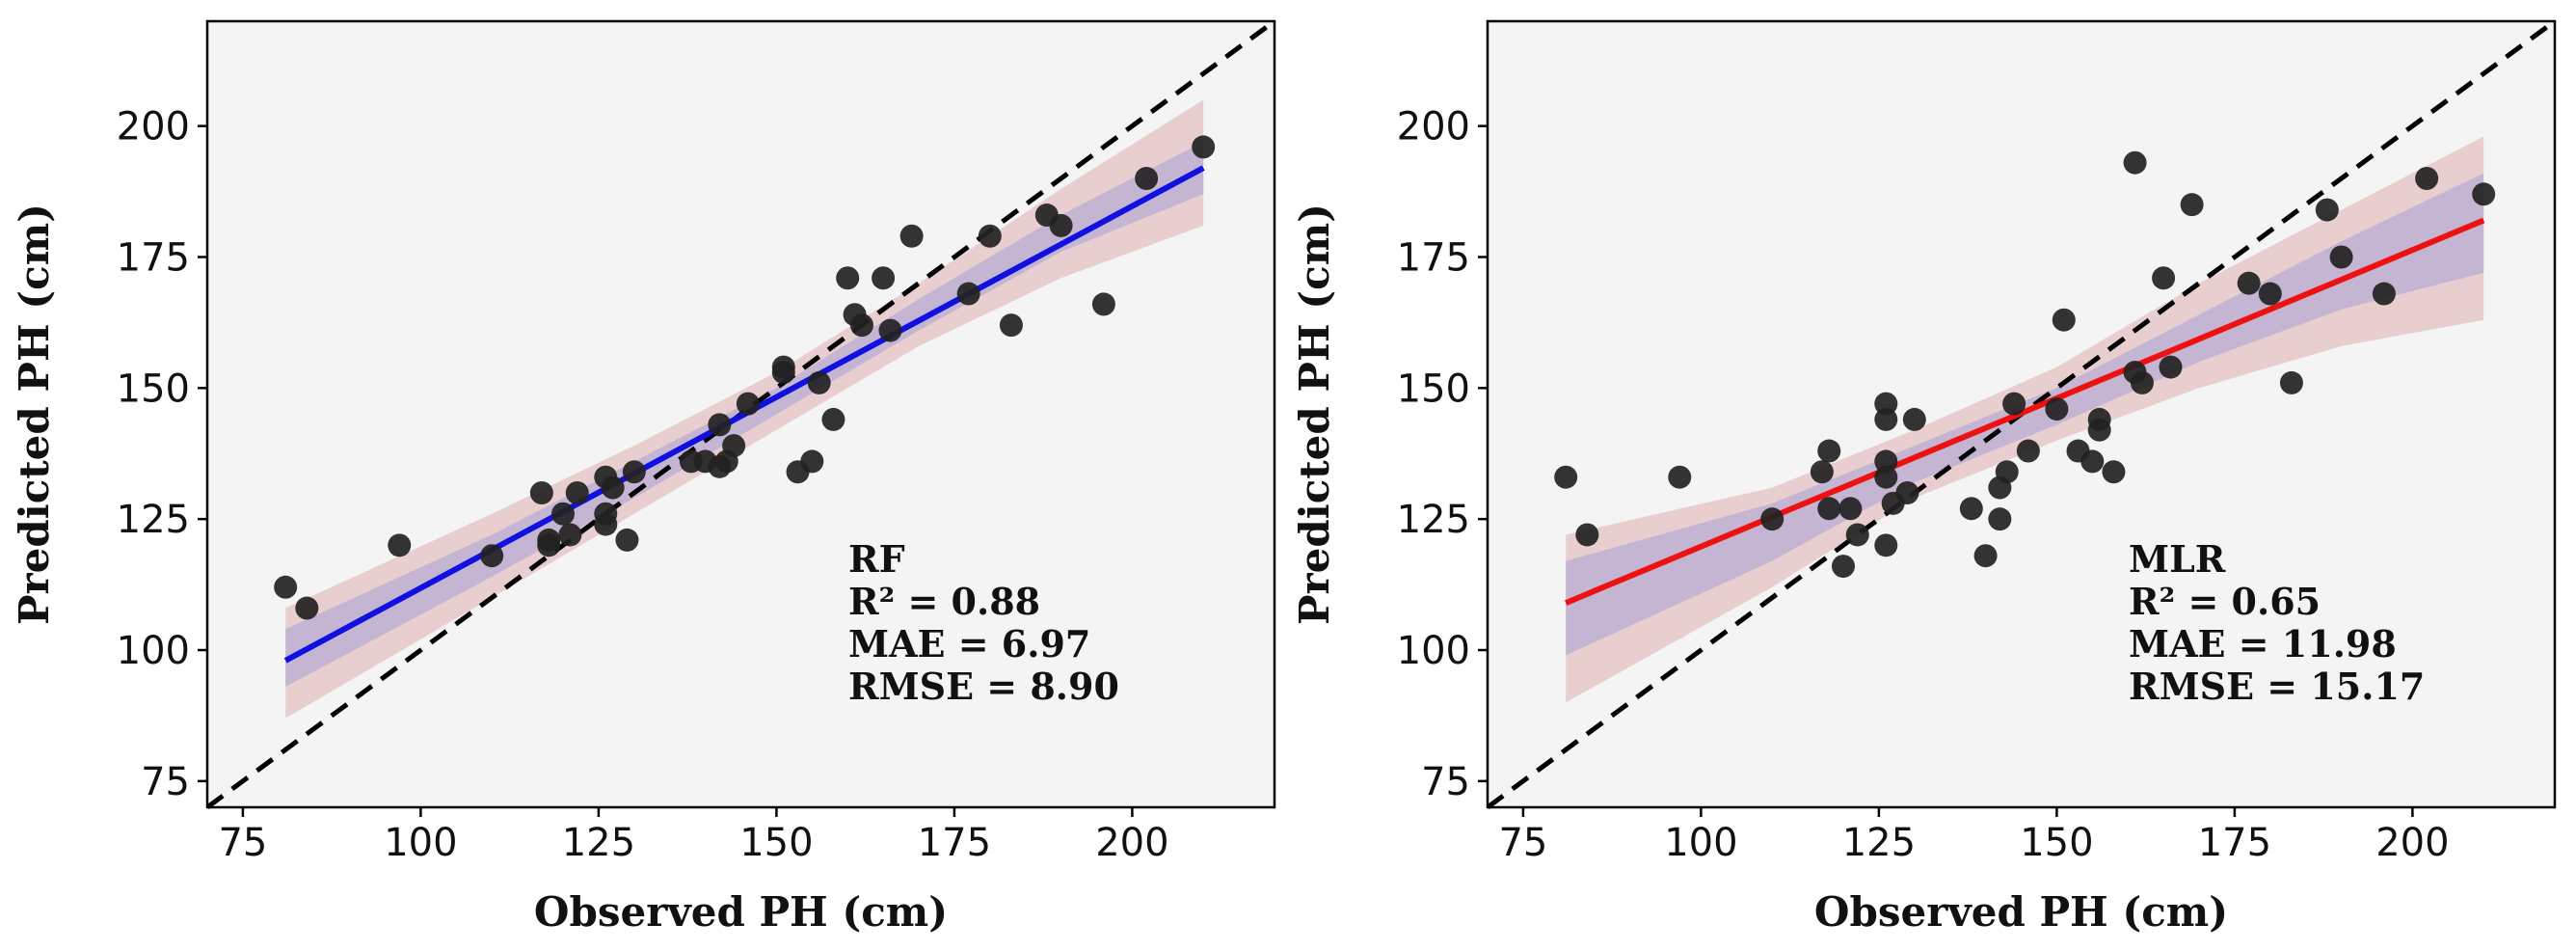 This screenshot has width=2576, height=951. What do you see at coordinates (1434, 389) in the screenshot?
I see `mlr-y-tick-label: 150` at bounding box center [1434, 389].